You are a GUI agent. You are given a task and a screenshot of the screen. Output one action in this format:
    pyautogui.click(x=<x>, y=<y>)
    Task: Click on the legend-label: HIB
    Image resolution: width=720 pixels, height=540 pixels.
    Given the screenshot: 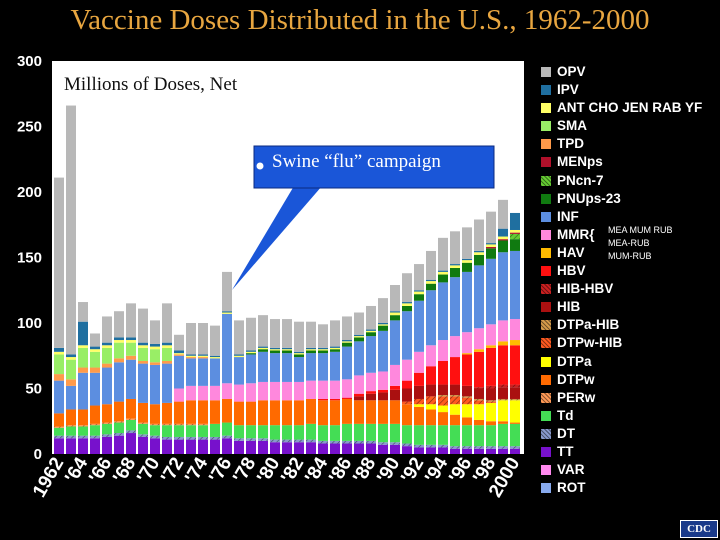 What is the action you would take?
    pyautogui.click(x=569, y=307)
    